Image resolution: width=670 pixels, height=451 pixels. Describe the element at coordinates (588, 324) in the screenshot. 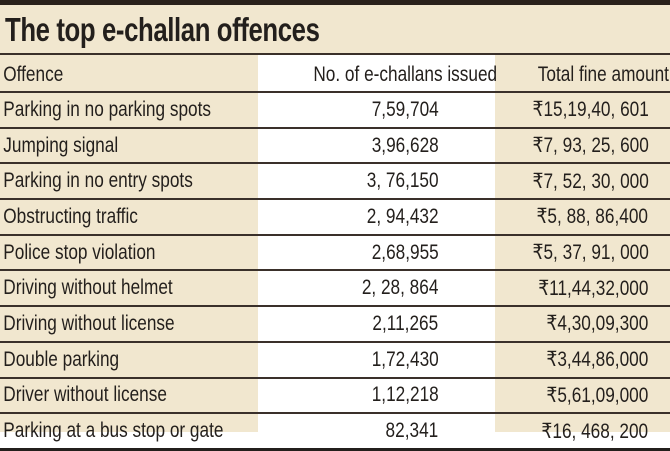

I see `fine-cell: ₹4,30,09,300` at that location.